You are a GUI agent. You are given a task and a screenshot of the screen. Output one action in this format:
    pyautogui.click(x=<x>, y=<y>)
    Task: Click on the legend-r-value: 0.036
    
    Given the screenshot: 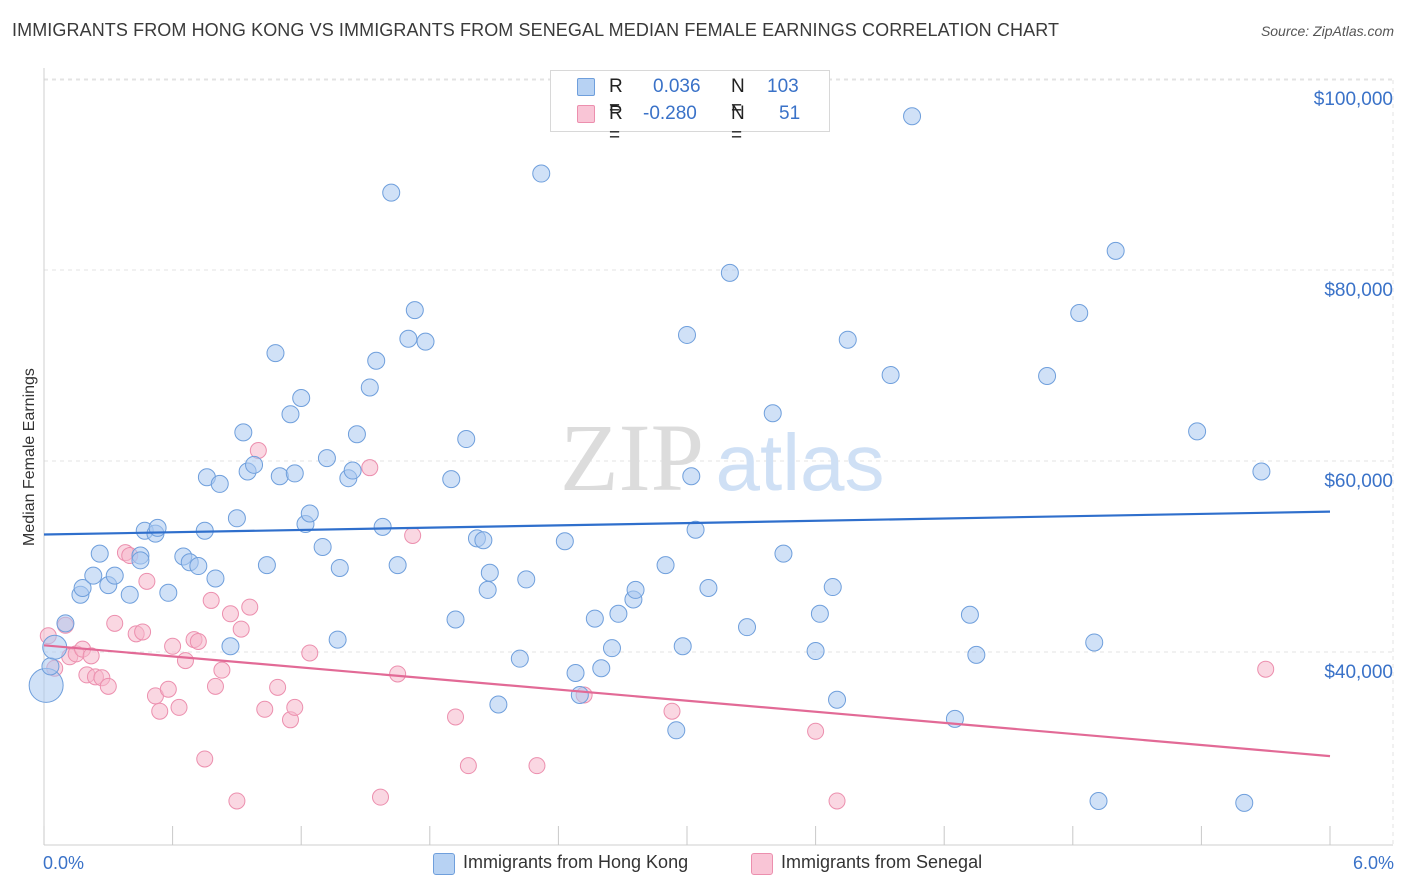 What is the action you would take?
    pyautogui.click(x=677, y=86)
    